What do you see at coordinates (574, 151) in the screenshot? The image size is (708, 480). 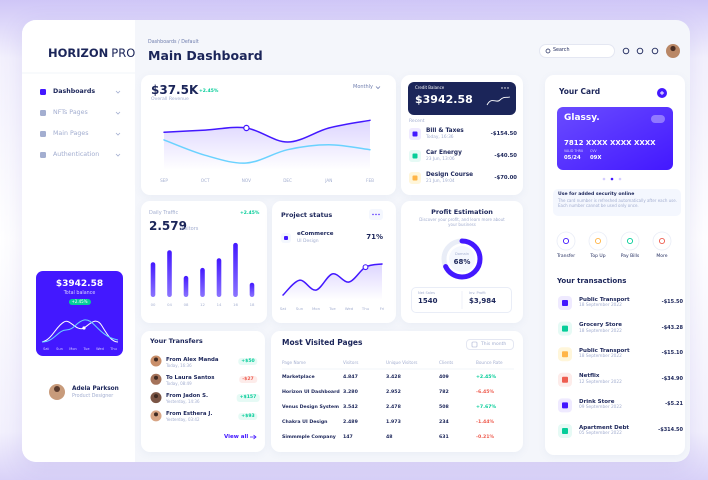 I see `valid-label: VALID THRU` at bounding box center [574, 151].